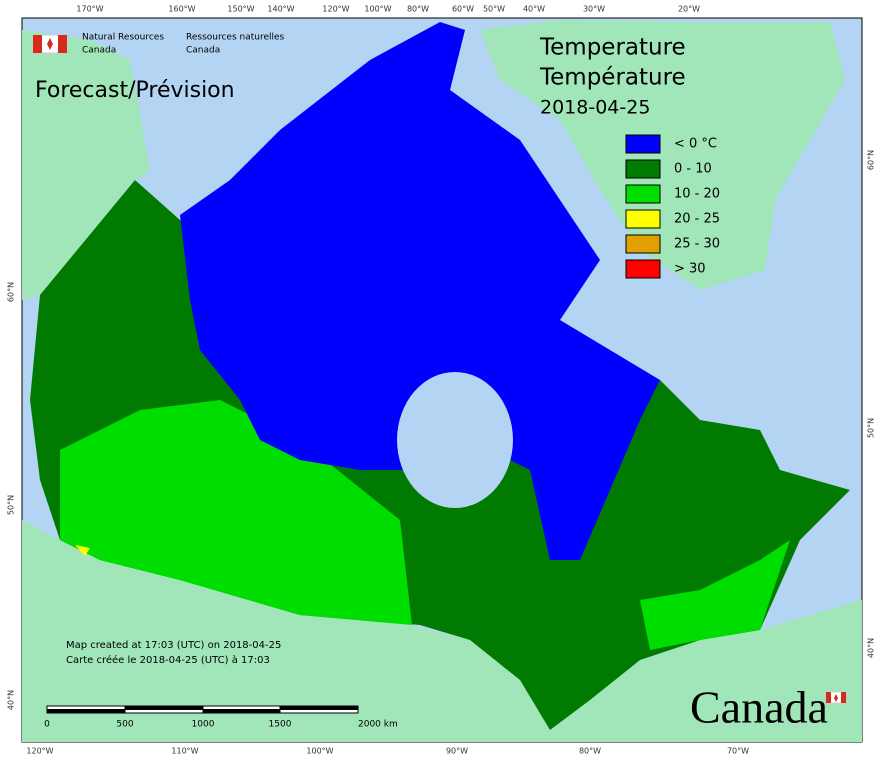 The height and width of the screenshot is (764, 880). I want to click on coord-label: 70°W, so click(738, 751).